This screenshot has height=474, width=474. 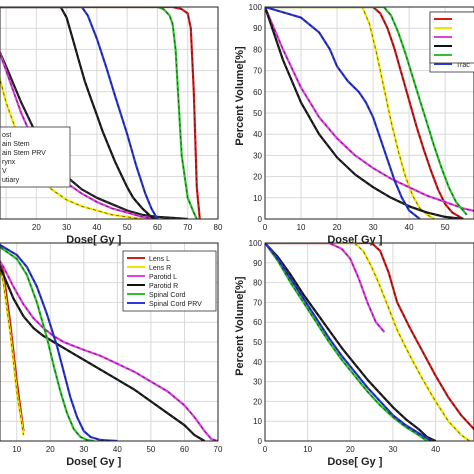 What do you see at coordinates (160, 268) in the screenshot?
I see `legend-label: Lens R` at bounding box center [160, 268].